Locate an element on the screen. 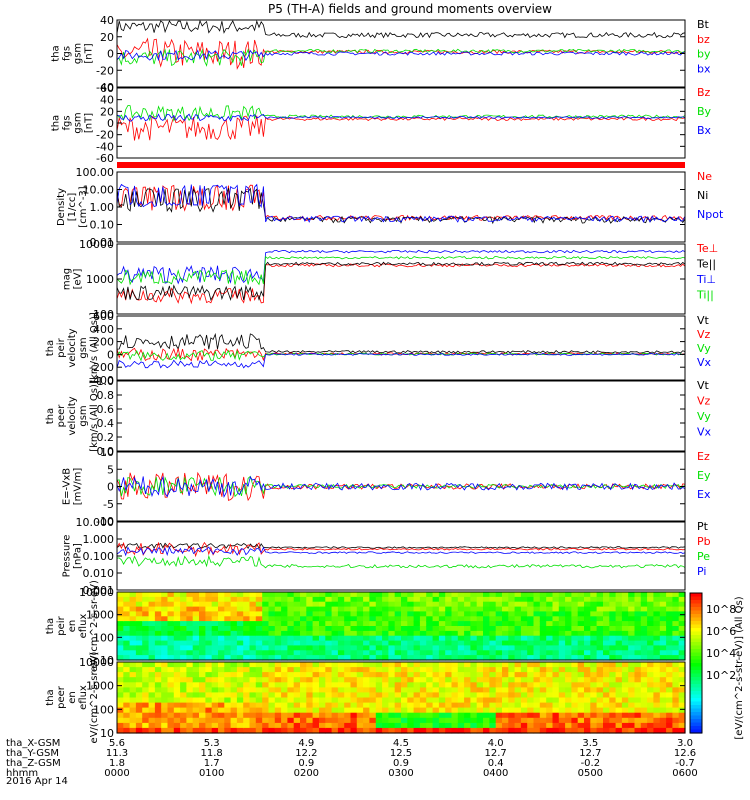 The height and width of the screenshot is (800, 750). series-line-Pi is located at coordinates (401, 551).